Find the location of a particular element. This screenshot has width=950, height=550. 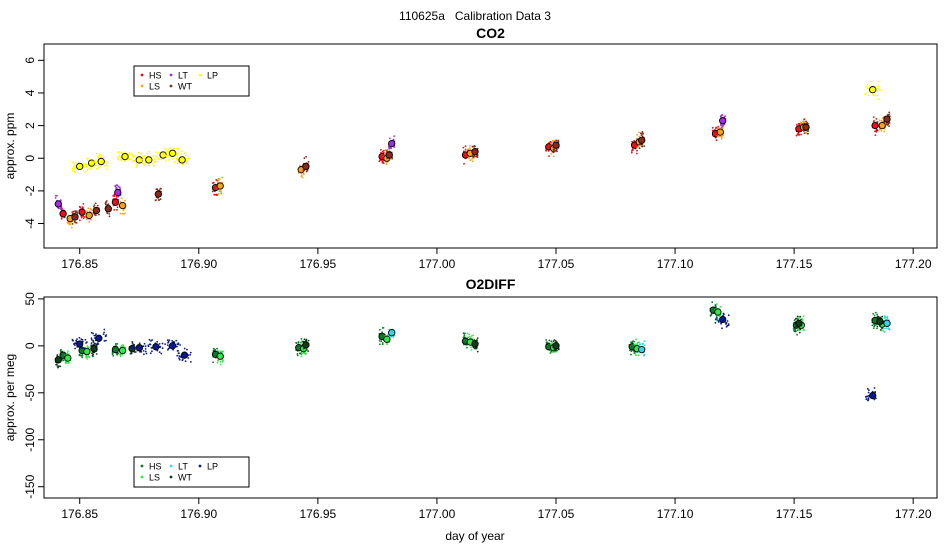

x-axis-label: day of year is located at coordinates (475, 536).